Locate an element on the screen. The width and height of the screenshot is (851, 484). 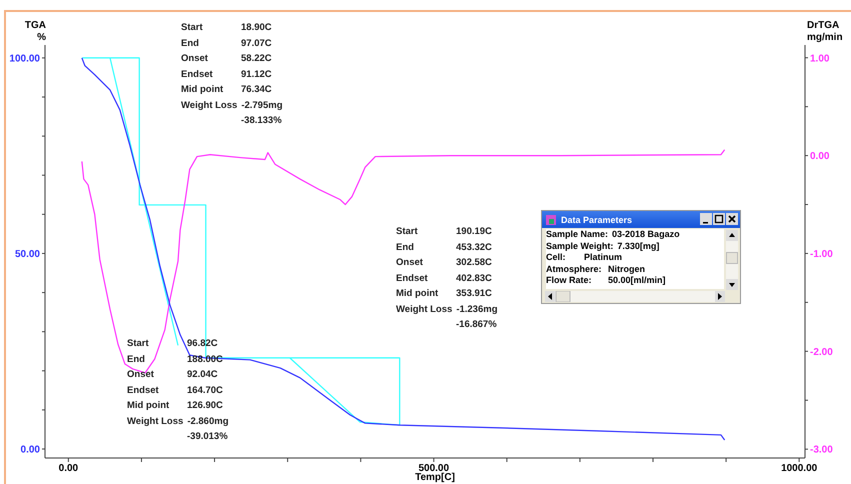
x-tick-label: 1000.00 is located at coordinates (799, 468).